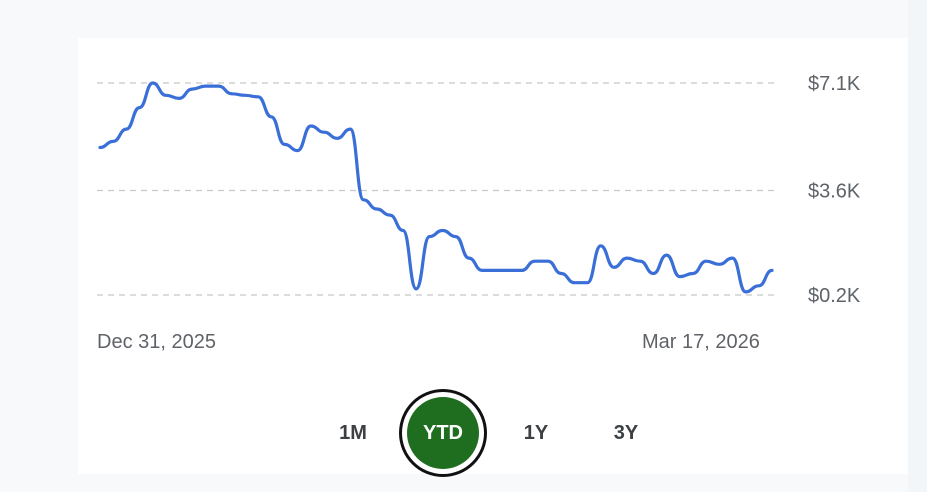 Image resolution: width=927 pixels, height=492 pixels. I want to click on x-axis-end-label: Mar 17, 2026, so click(701, 342).